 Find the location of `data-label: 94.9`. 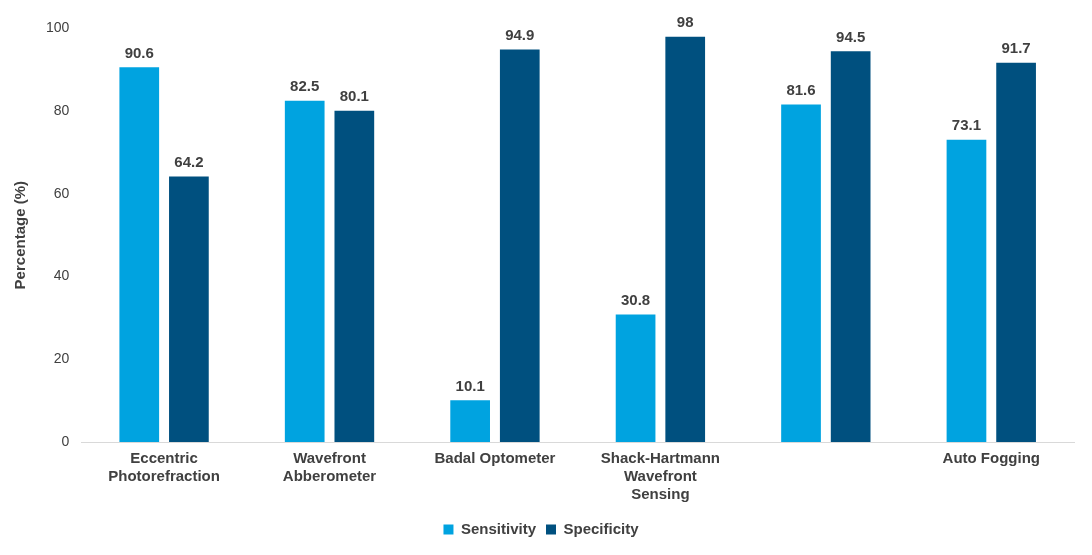

data-label: 94.9 is located at coordinates (520, 35).